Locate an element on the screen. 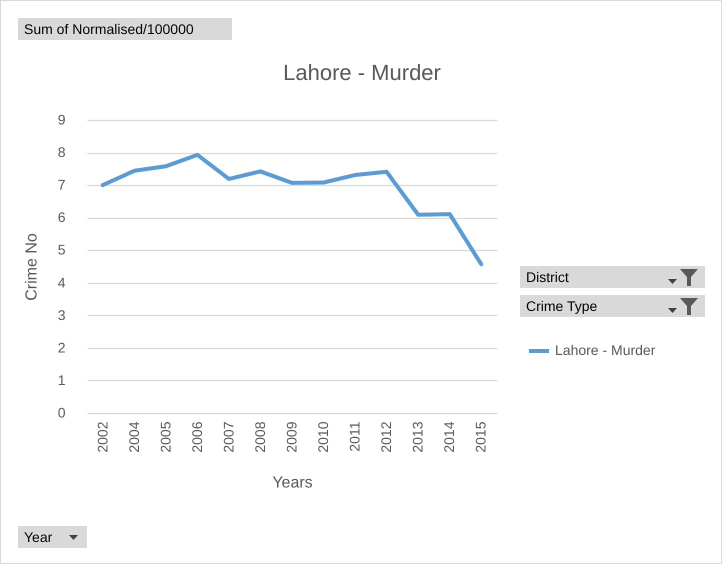 The height and width of the screenshot is (564, 722). y-tick-label: 4 is located at coordinates (62, 282).